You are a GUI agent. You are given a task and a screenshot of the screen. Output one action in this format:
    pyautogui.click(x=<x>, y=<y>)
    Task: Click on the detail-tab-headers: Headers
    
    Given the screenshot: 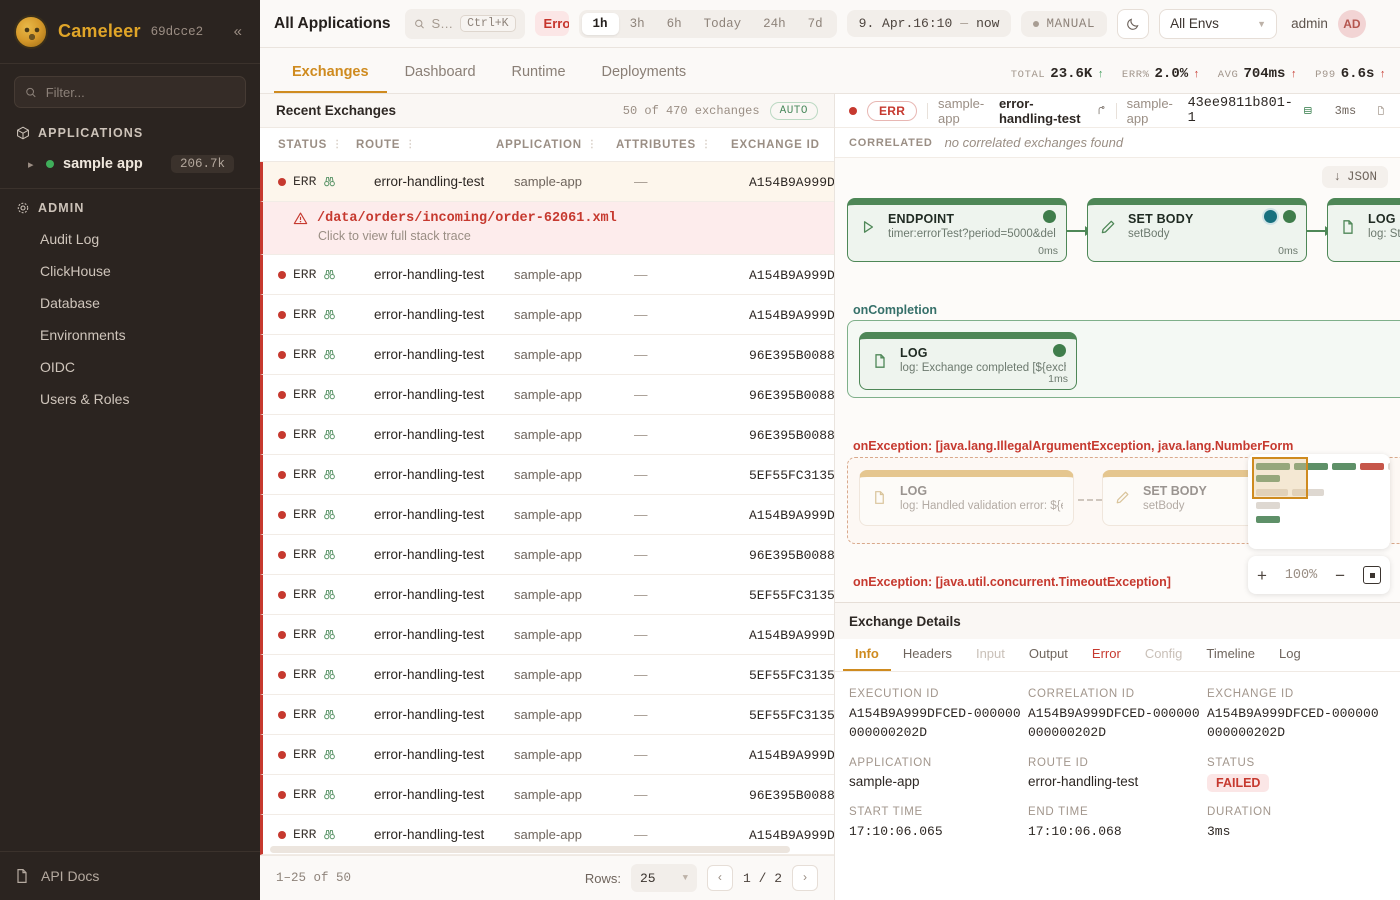 What is the action you would take?
    pyautogui.click(x=927, y=653)
    